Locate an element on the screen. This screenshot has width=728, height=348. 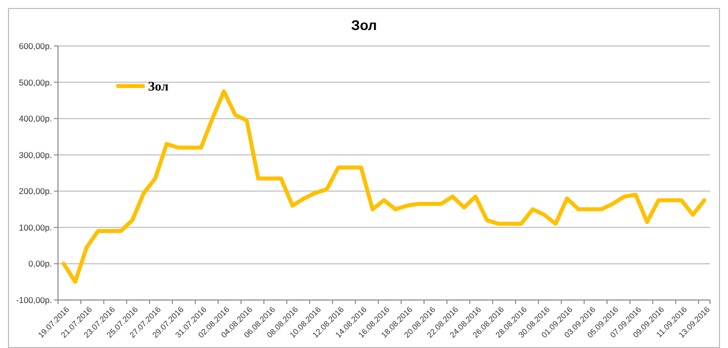
y-tick-label: 600,00р. is located at coordinates (35, 45).